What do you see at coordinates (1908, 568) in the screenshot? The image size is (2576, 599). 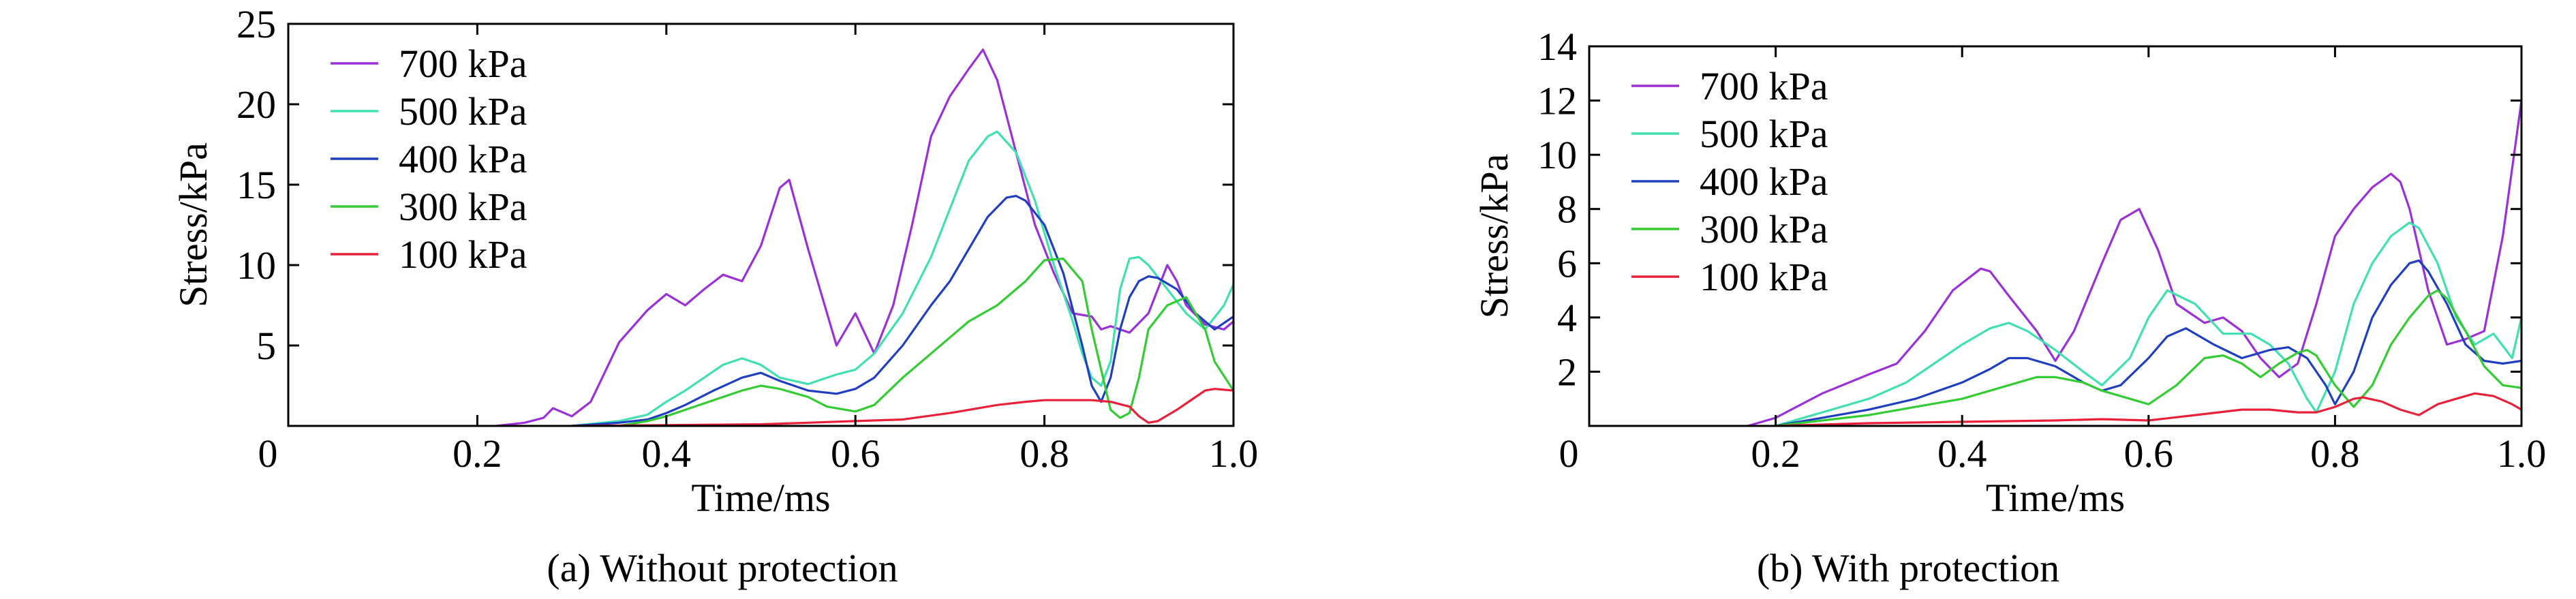 I see `caption-with-protection: (b) With protection` at bounding box center [1908, 568].